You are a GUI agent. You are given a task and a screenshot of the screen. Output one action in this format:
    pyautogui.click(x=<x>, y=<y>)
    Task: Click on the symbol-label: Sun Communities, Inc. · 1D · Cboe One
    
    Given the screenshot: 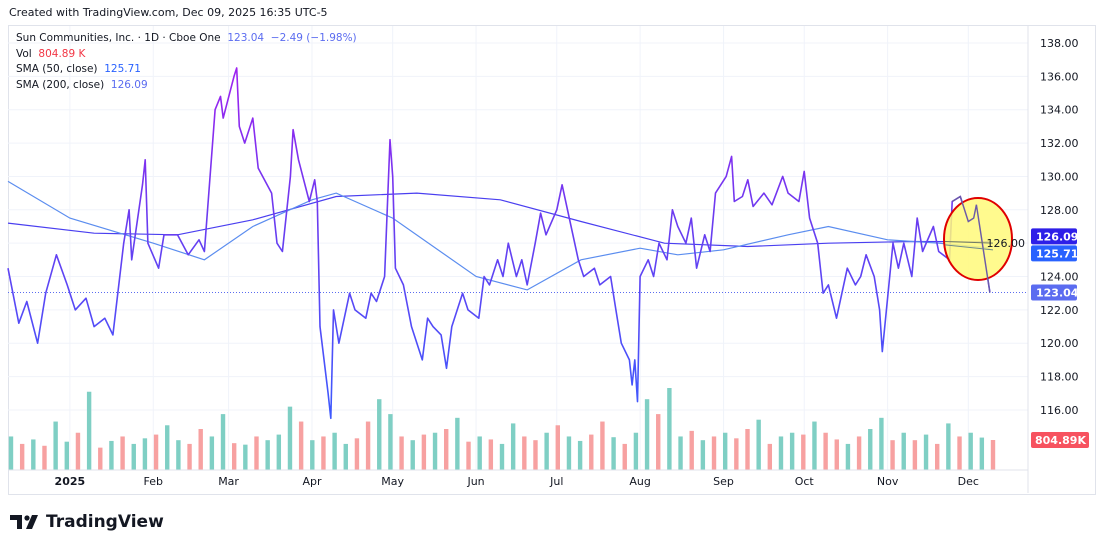 What is the action you would take?
    pyautogui.click(x=118, y=38)
    